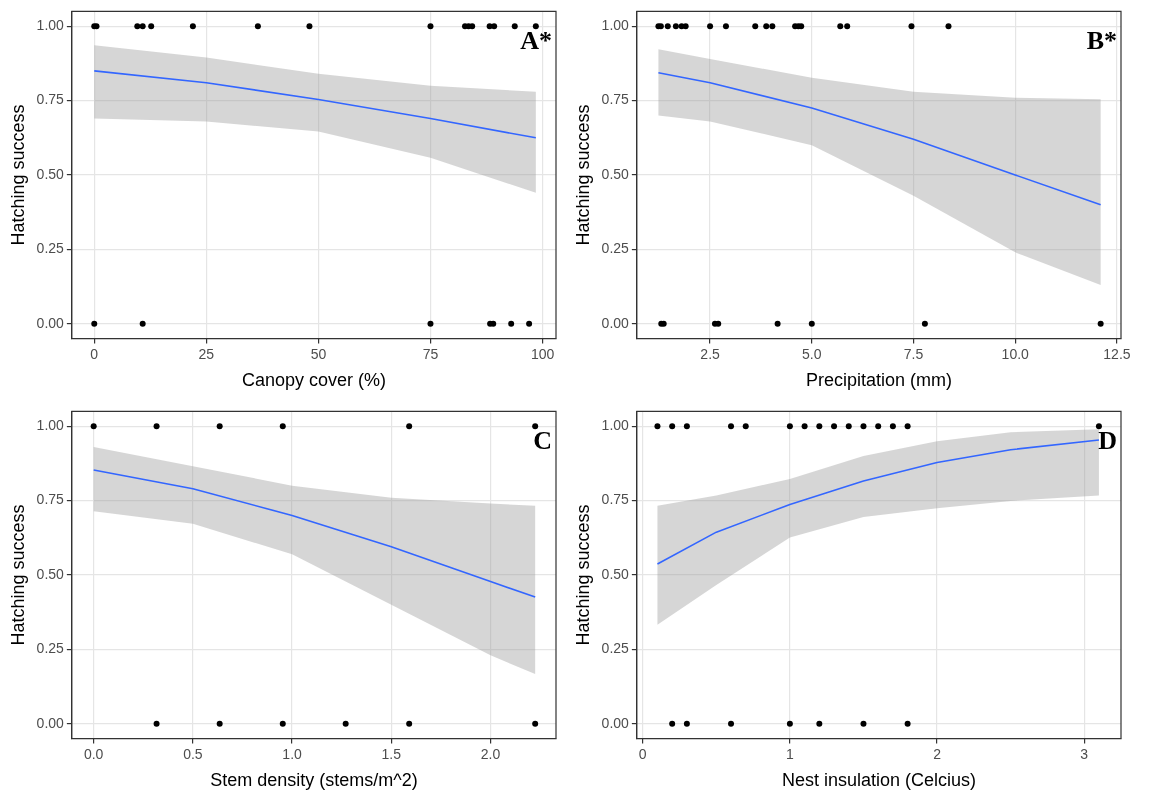  Describe the element at coordinates (1015, 353) in the screenshot. I see `x-tick-label: 10.0` at that location.